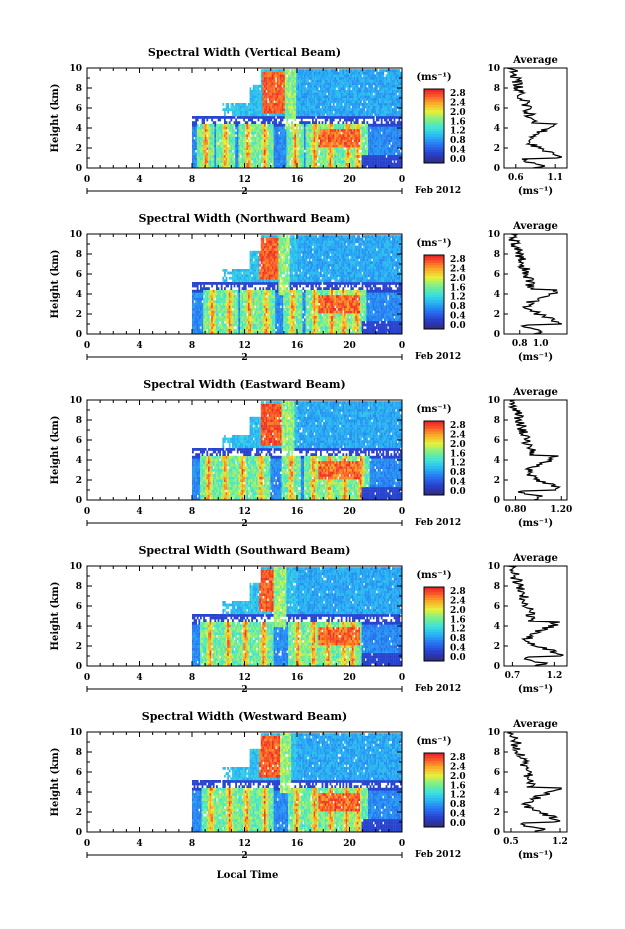  What do you see at coordinates (458, 122) in the screenshot?
I see `colorbar-tick-label: 1.6` at bounding box center [458, 122].